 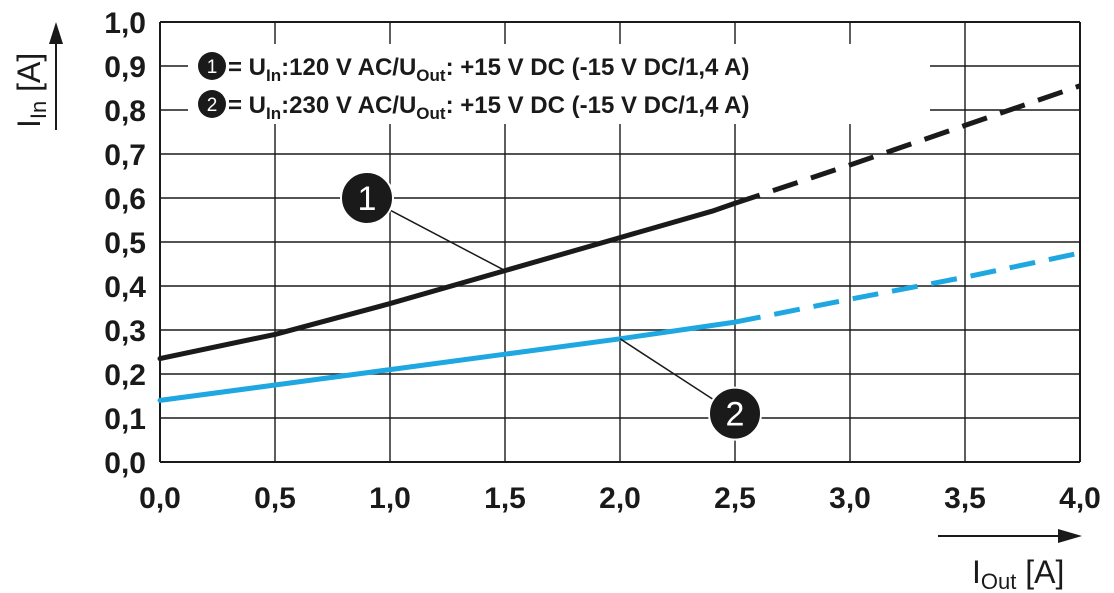 I want to click on y-tick-label: 0,0, so click(x=125, y=463).